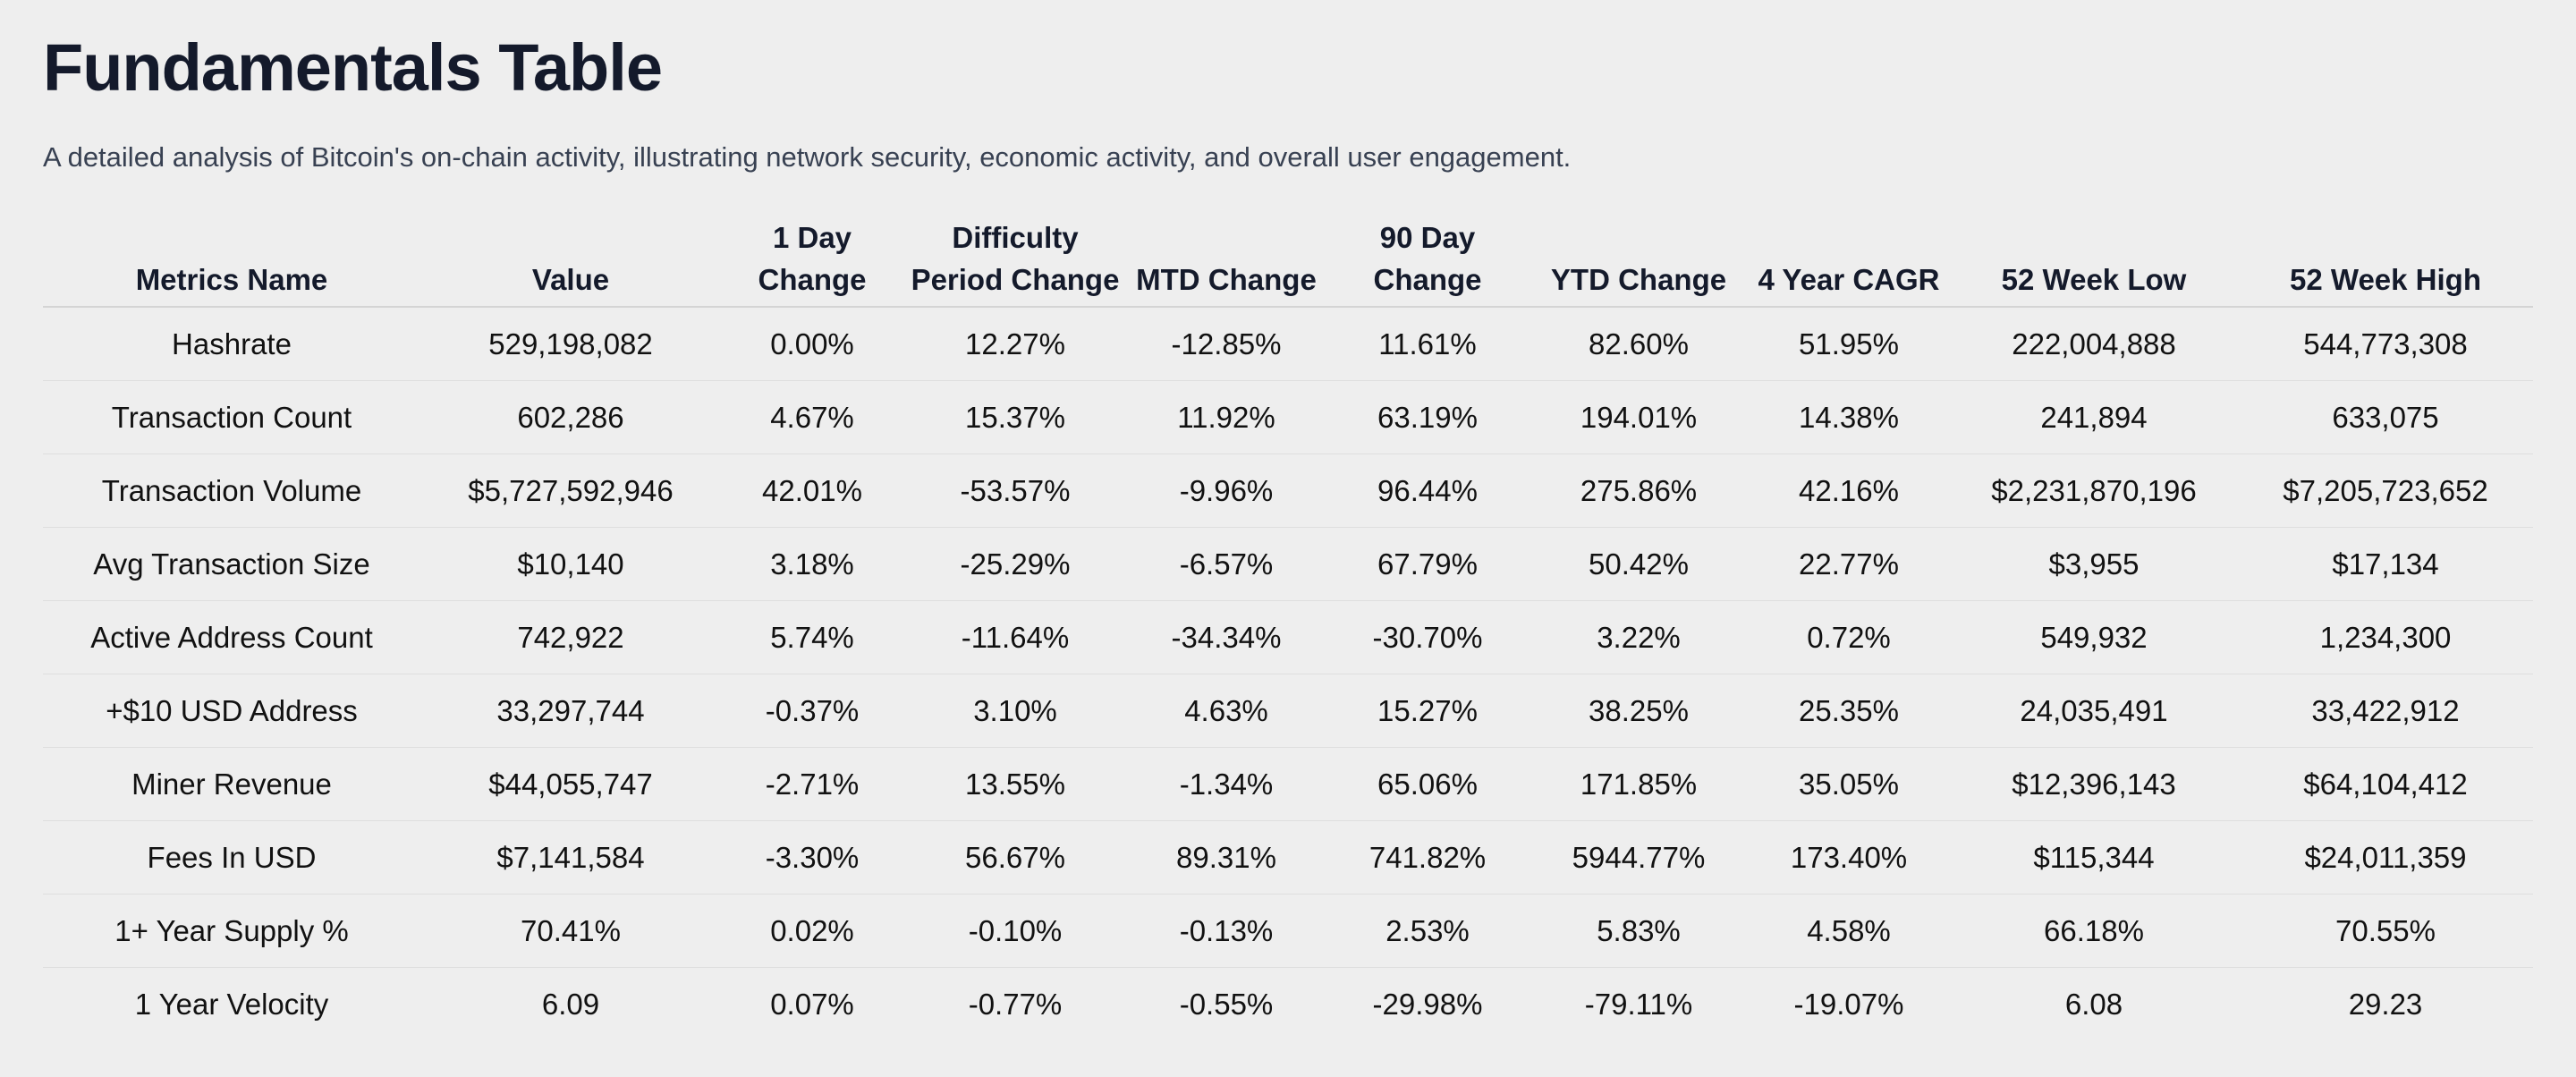 The image size is (2576, 1077). I want to click on 90-day-change-cell: 67.79%, so click(1428, 564).